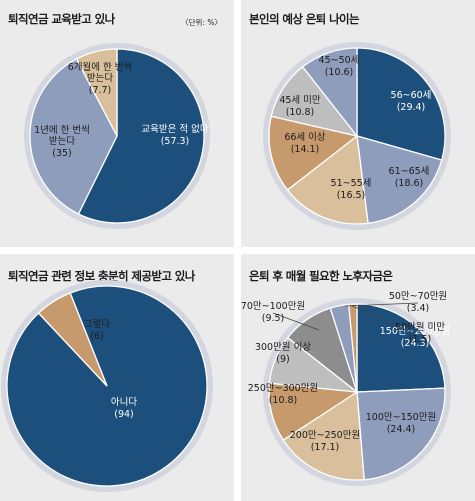 The image size is (475, 501). Describe the element at coordinates (339, 60) in the screenshot. I see `slice-label: 45~50세` at that location.